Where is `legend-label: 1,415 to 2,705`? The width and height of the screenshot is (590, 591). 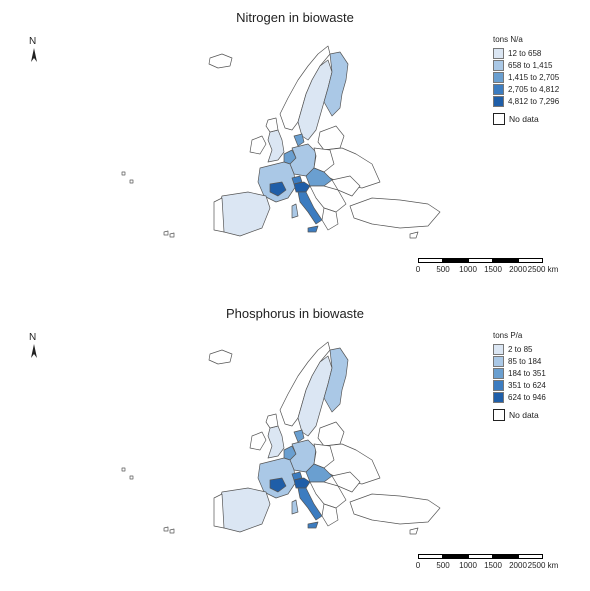
legend-label: 1,415 to 2,705 is located at coordinates (534, 77).